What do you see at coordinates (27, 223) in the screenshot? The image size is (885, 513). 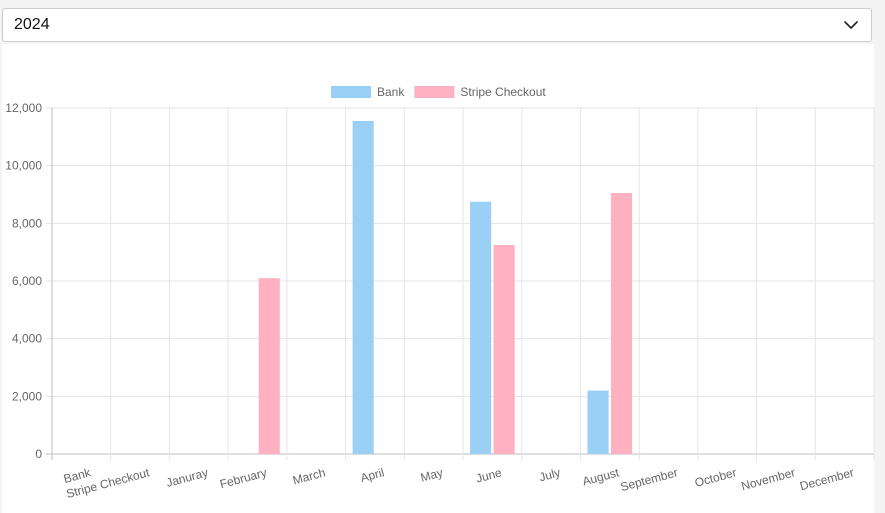 I see `y-tick-label: 8,000` at bounding box center [27, 223].